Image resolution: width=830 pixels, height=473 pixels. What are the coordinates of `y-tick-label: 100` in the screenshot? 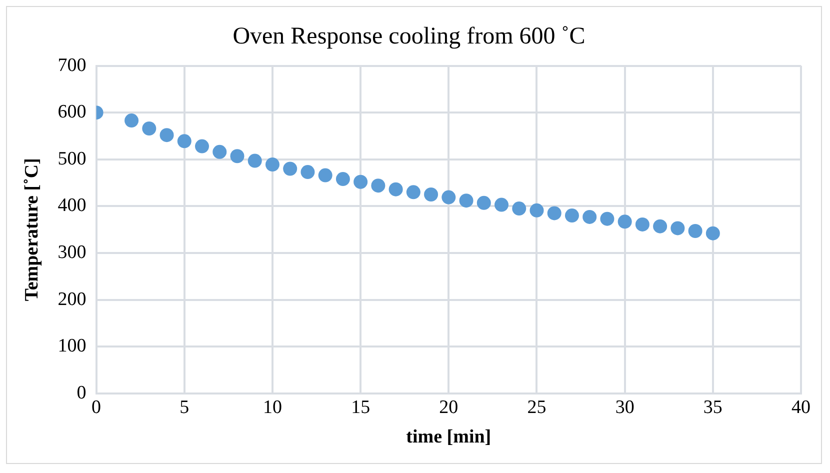 It's located at (72, 346).